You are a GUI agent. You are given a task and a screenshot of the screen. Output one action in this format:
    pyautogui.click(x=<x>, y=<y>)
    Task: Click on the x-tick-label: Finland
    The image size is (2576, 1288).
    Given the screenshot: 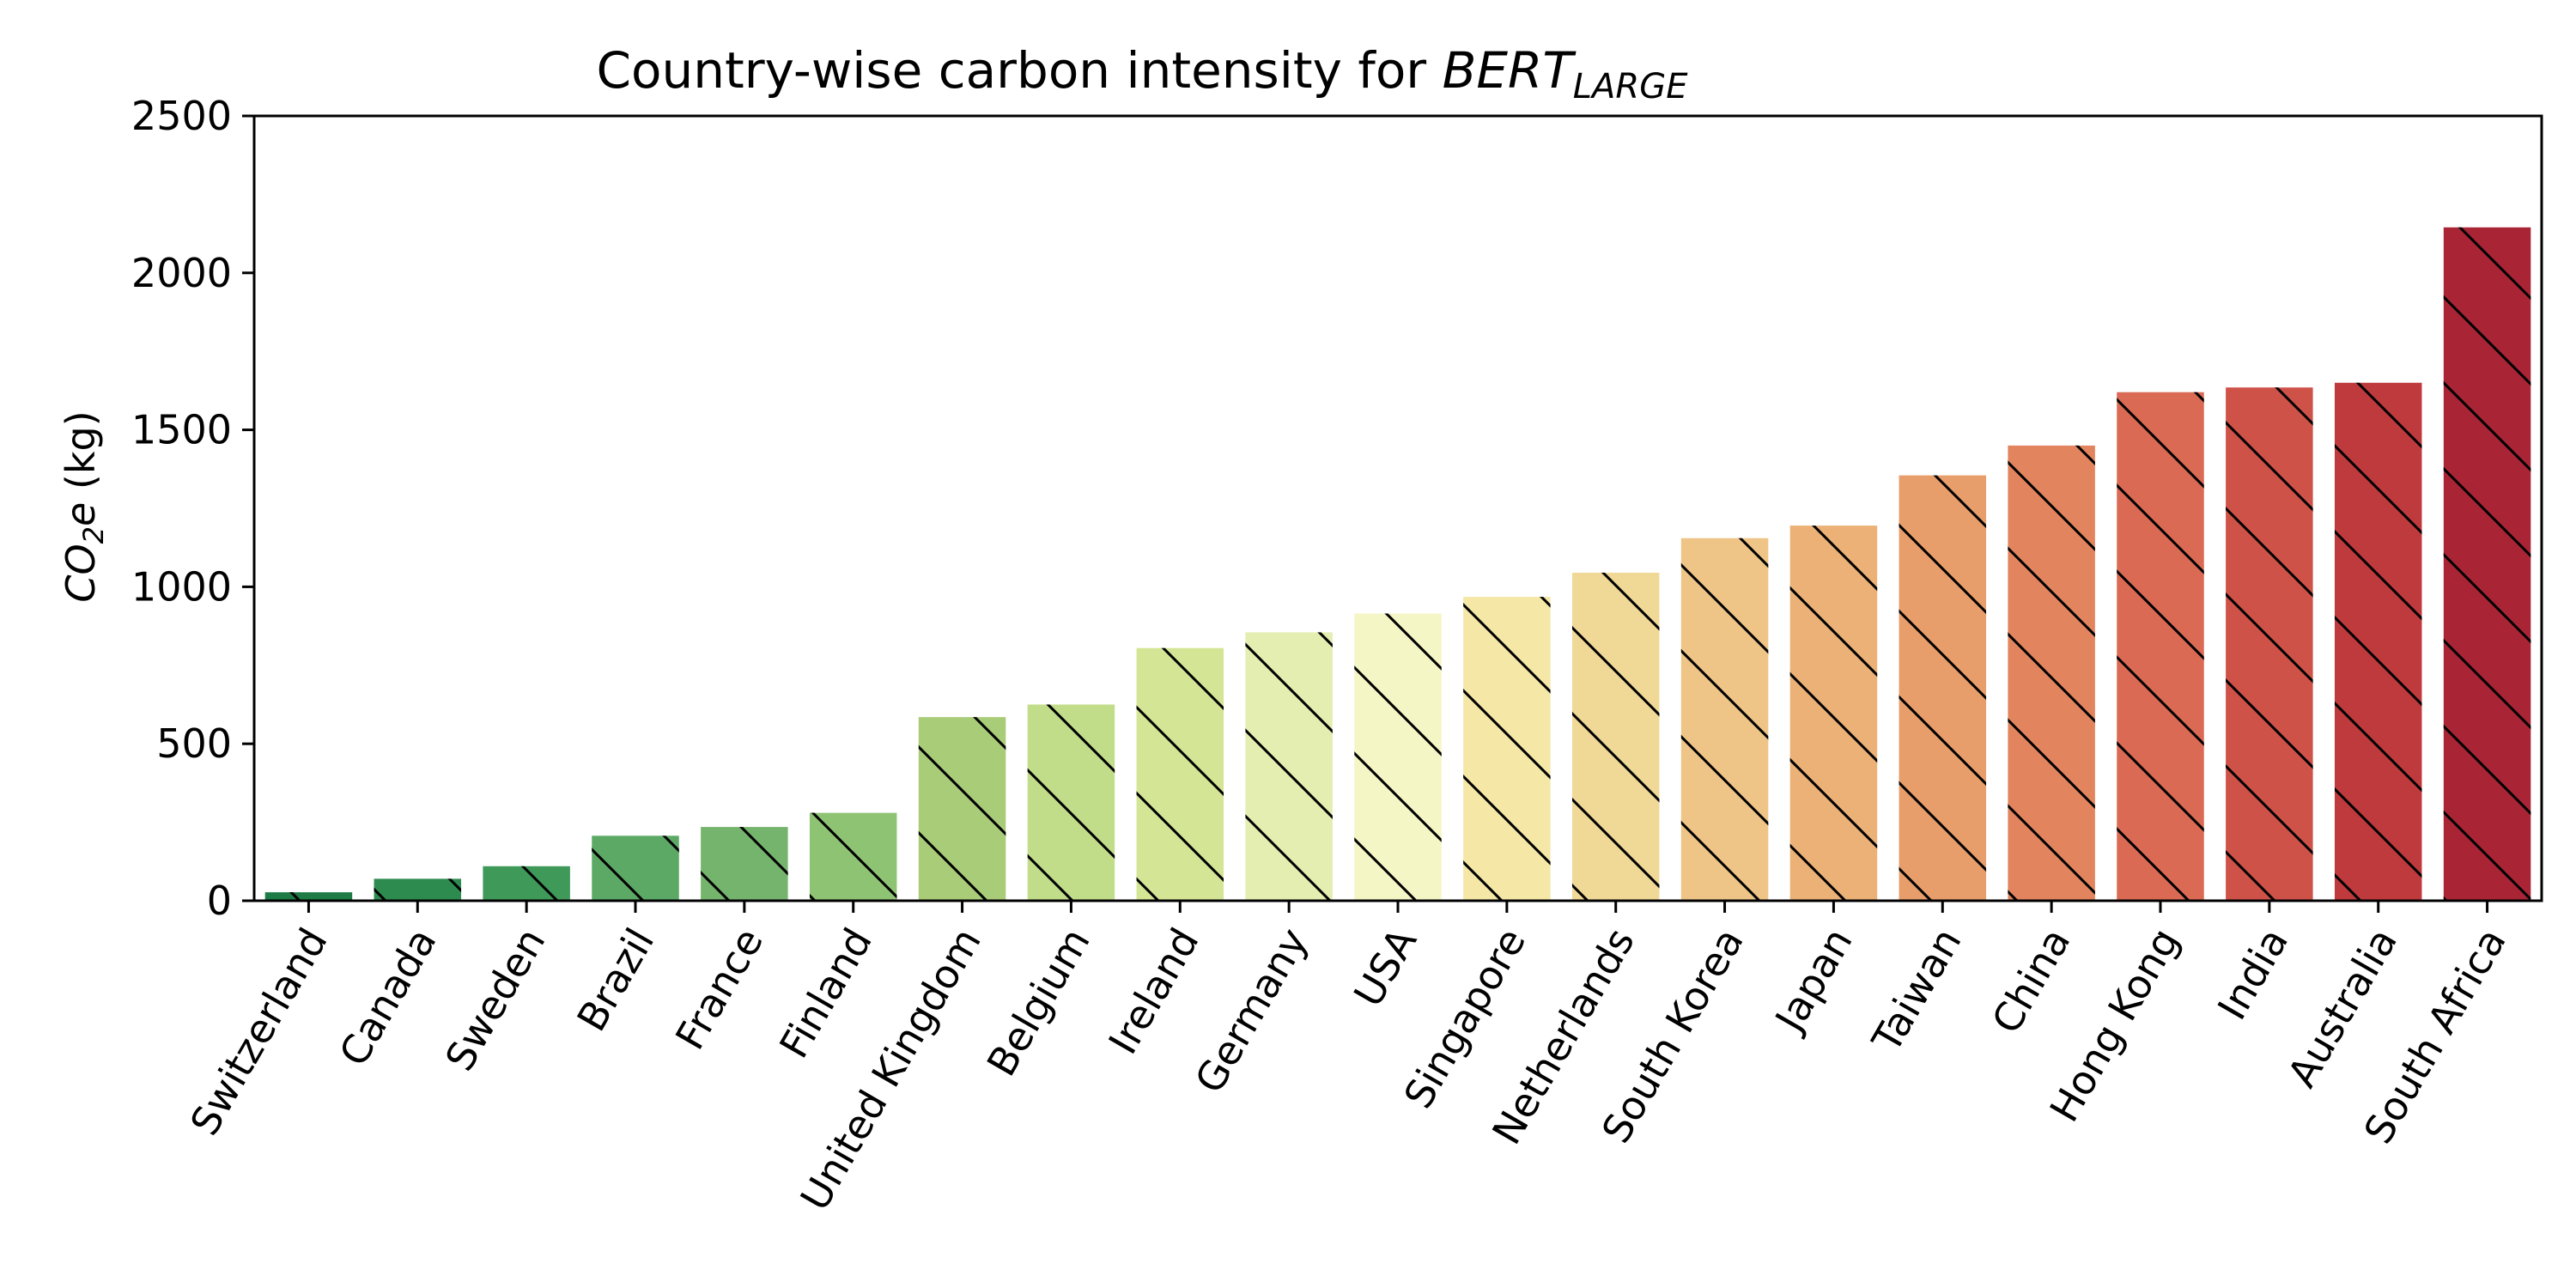 What is the action you would take?
    pyautogui.click(x=825, y=993)
    